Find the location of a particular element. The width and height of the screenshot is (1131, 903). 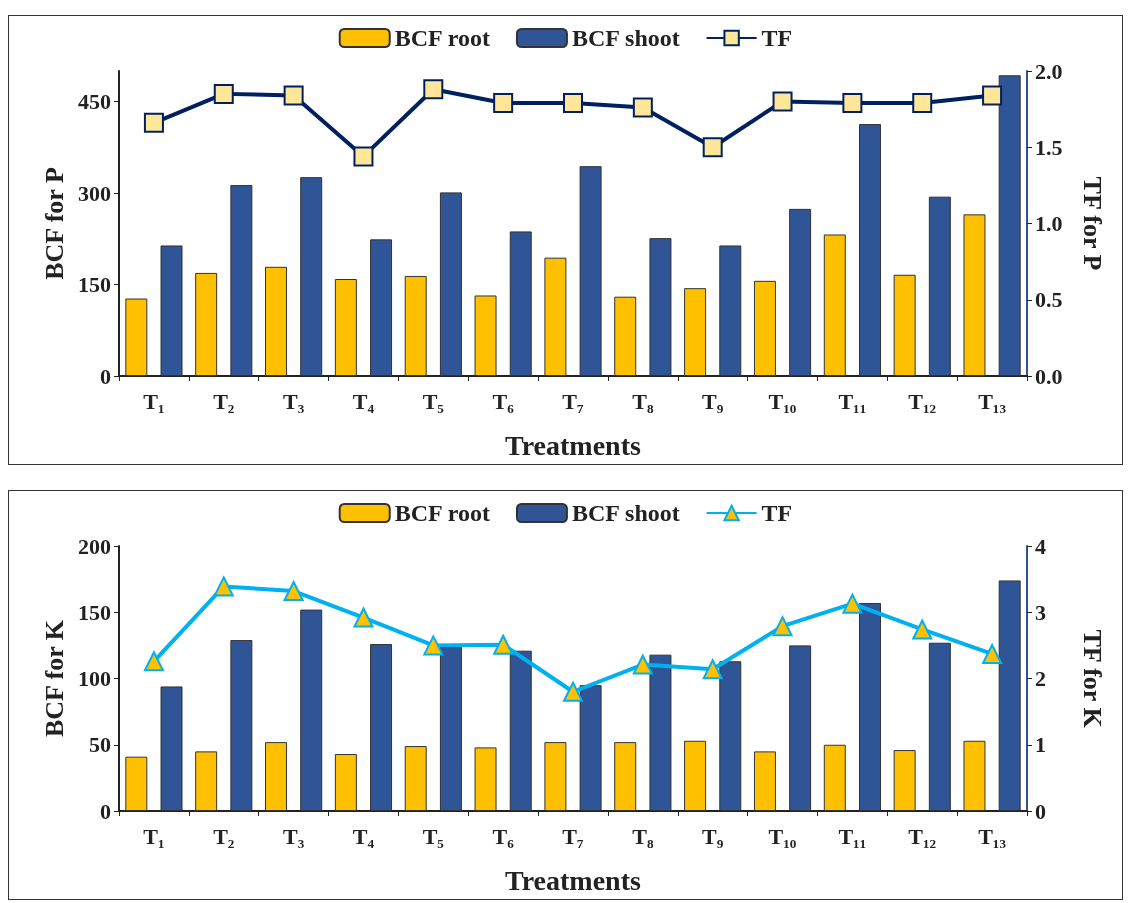

x-tick-label: T₉ is located at coordinates (713, 401).